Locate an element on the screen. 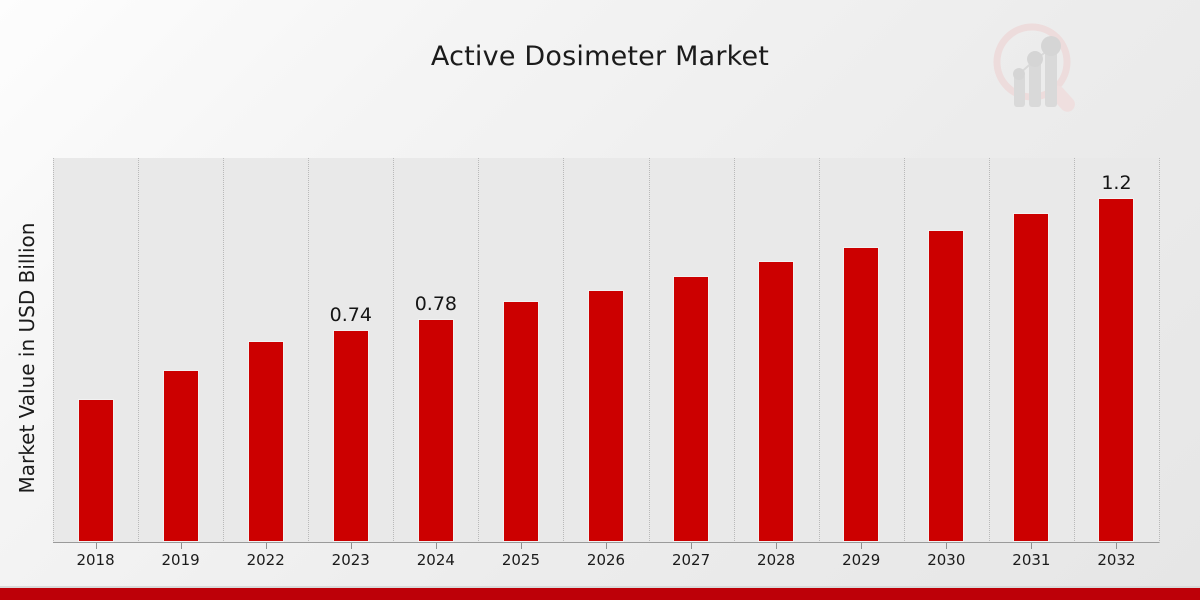 This screenshot has width=1200, height=600. x-axis-tick-label: 2027 is located at coordinates (691, 560).